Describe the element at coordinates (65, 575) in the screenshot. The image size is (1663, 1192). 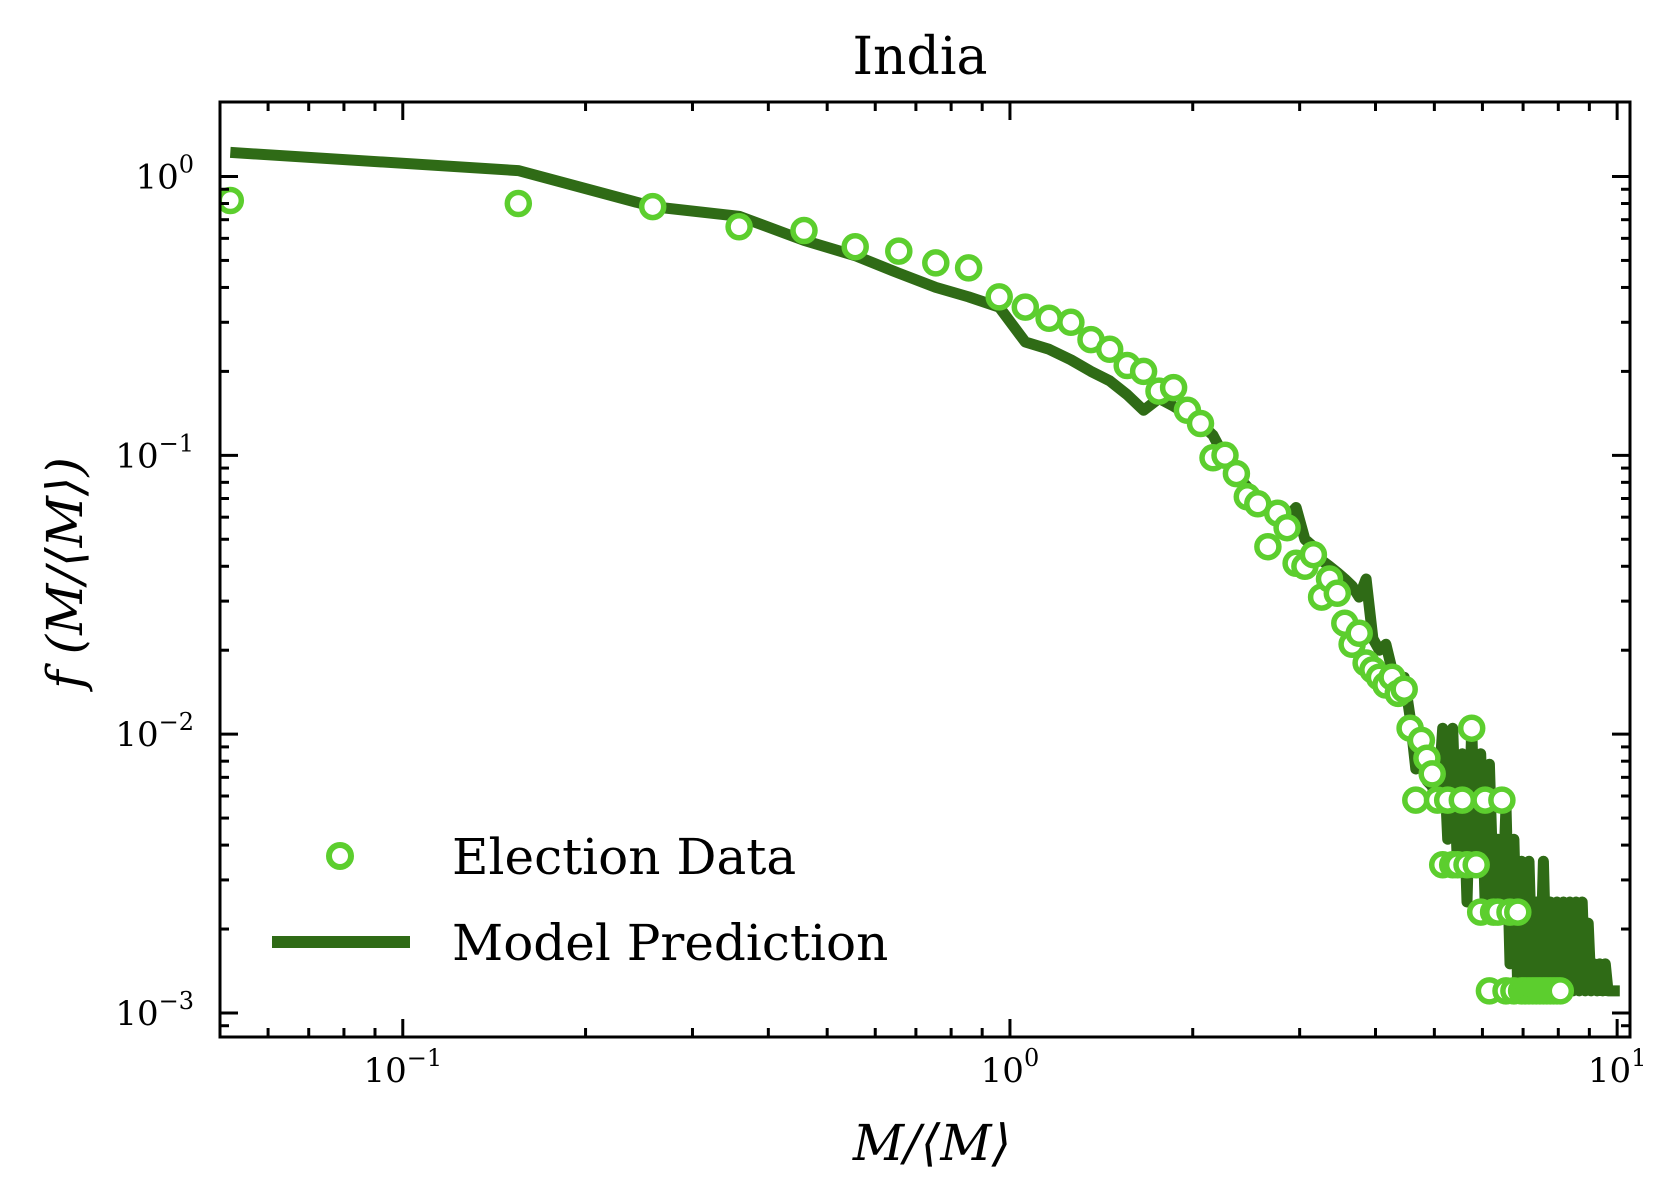
I see `y-axis-label: f (M/⟨M⟩)` at that location.